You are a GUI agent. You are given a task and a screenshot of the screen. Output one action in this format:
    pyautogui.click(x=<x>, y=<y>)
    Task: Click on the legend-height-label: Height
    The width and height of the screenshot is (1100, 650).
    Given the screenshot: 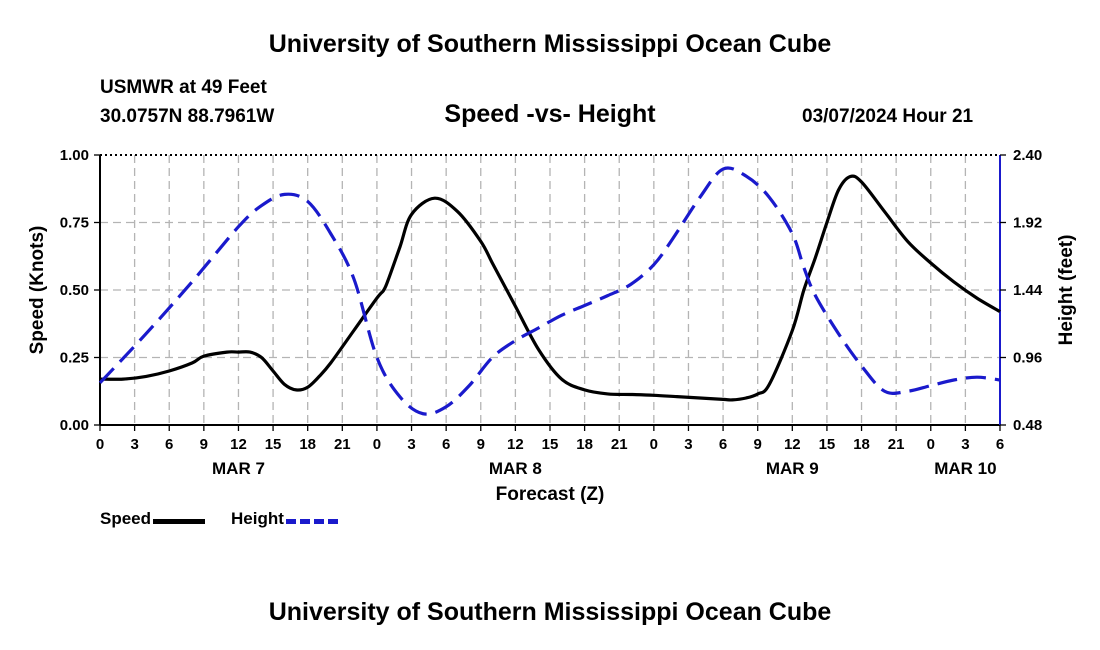 What is the action you would take?
    pyautogui.click(x=257, y=518)
    